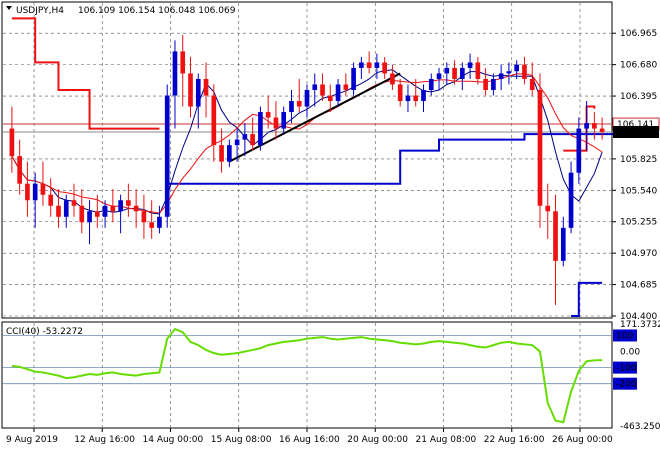  What do you see at coordinates (638, 254) in the screenshot?
I see `y-tick-label: 104.970` at bounding box center [638, 254].